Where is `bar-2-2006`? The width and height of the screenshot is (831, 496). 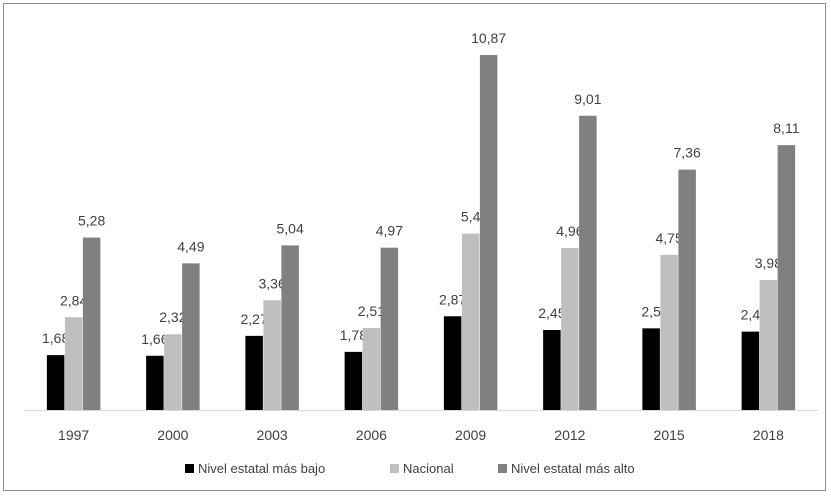
bar-2-2006 is located at coordinates (371, 369).